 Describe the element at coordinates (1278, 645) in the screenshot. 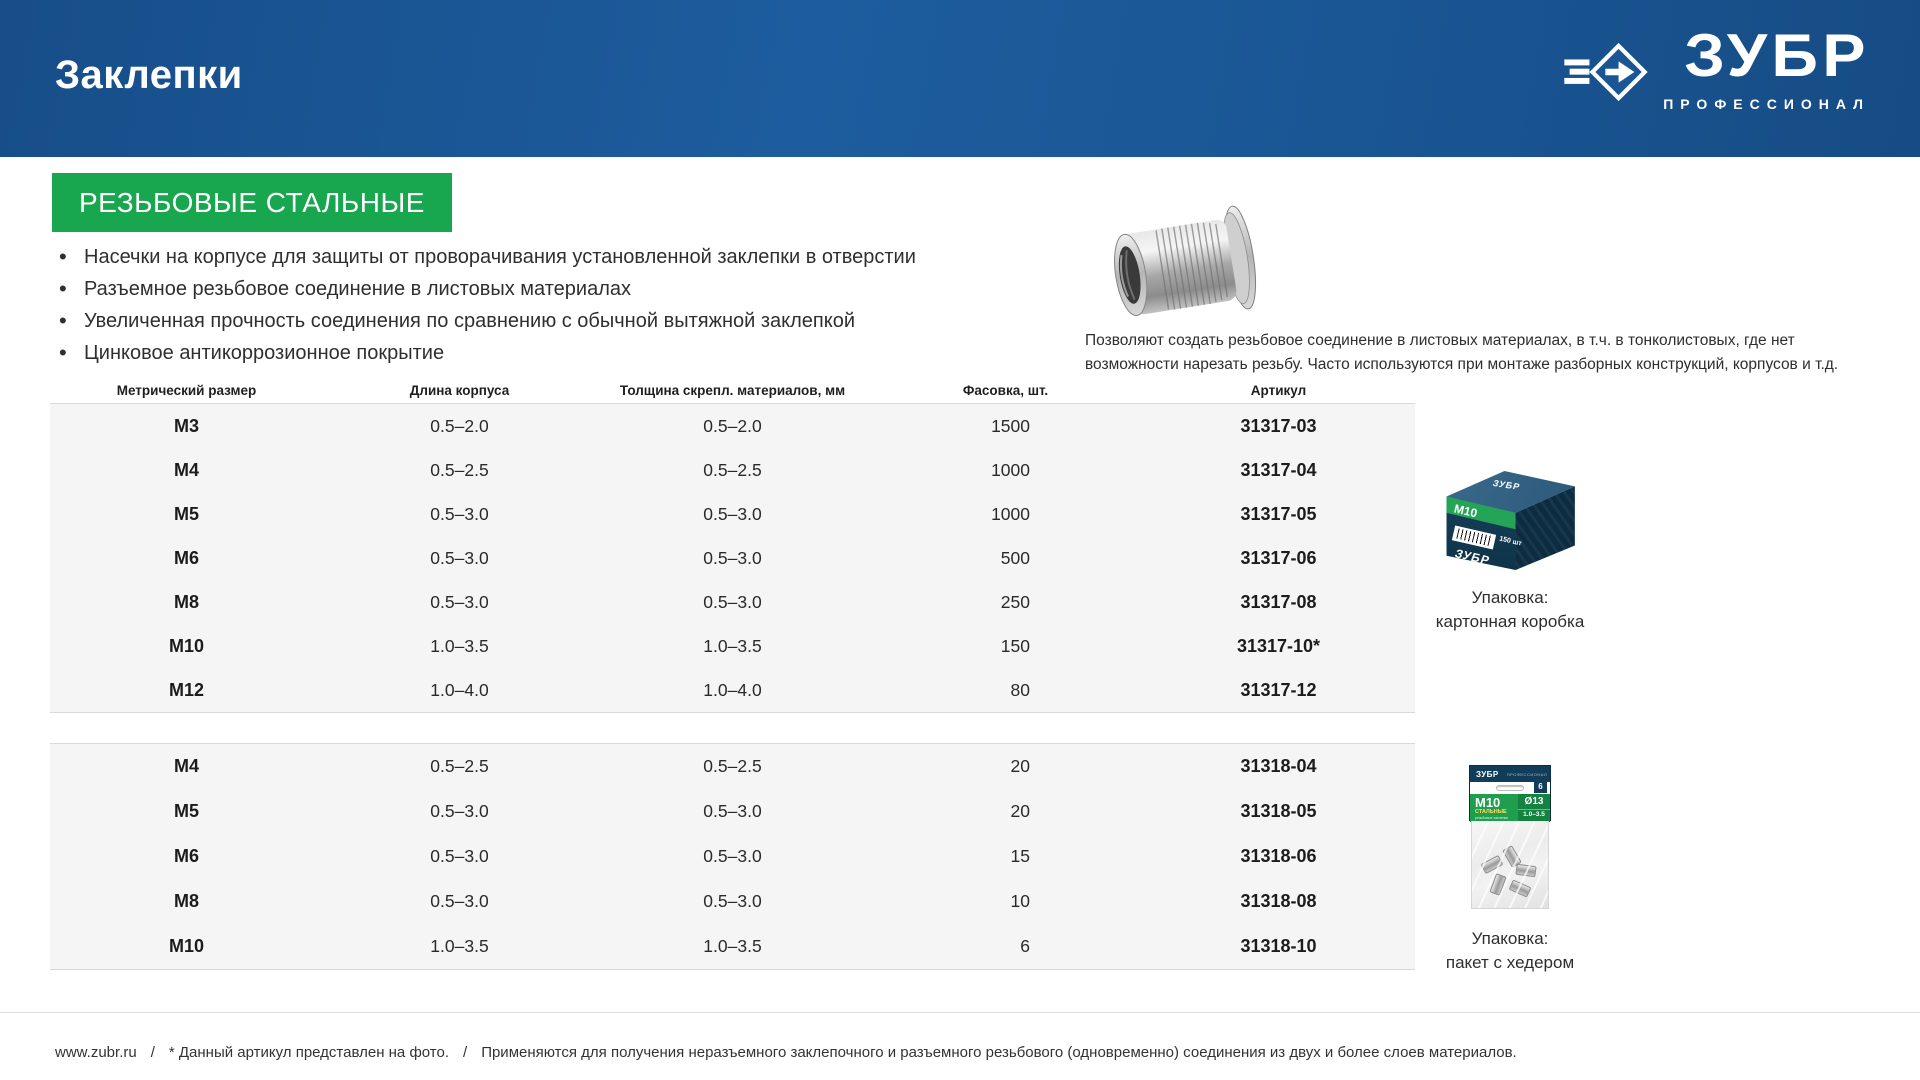

I see `table-cell-article: 31317-10*` at that location.